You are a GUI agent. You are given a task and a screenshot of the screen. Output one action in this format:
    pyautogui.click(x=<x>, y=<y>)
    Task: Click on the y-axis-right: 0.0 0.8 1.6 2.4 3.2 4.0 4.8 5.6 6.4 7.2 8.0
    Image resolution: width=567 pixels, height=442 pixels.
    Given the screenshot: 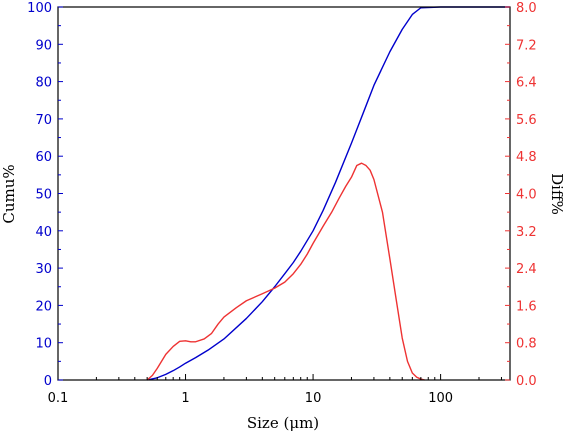 What is the action you would take?
    pyautogui.click(x=521, y=195)
    